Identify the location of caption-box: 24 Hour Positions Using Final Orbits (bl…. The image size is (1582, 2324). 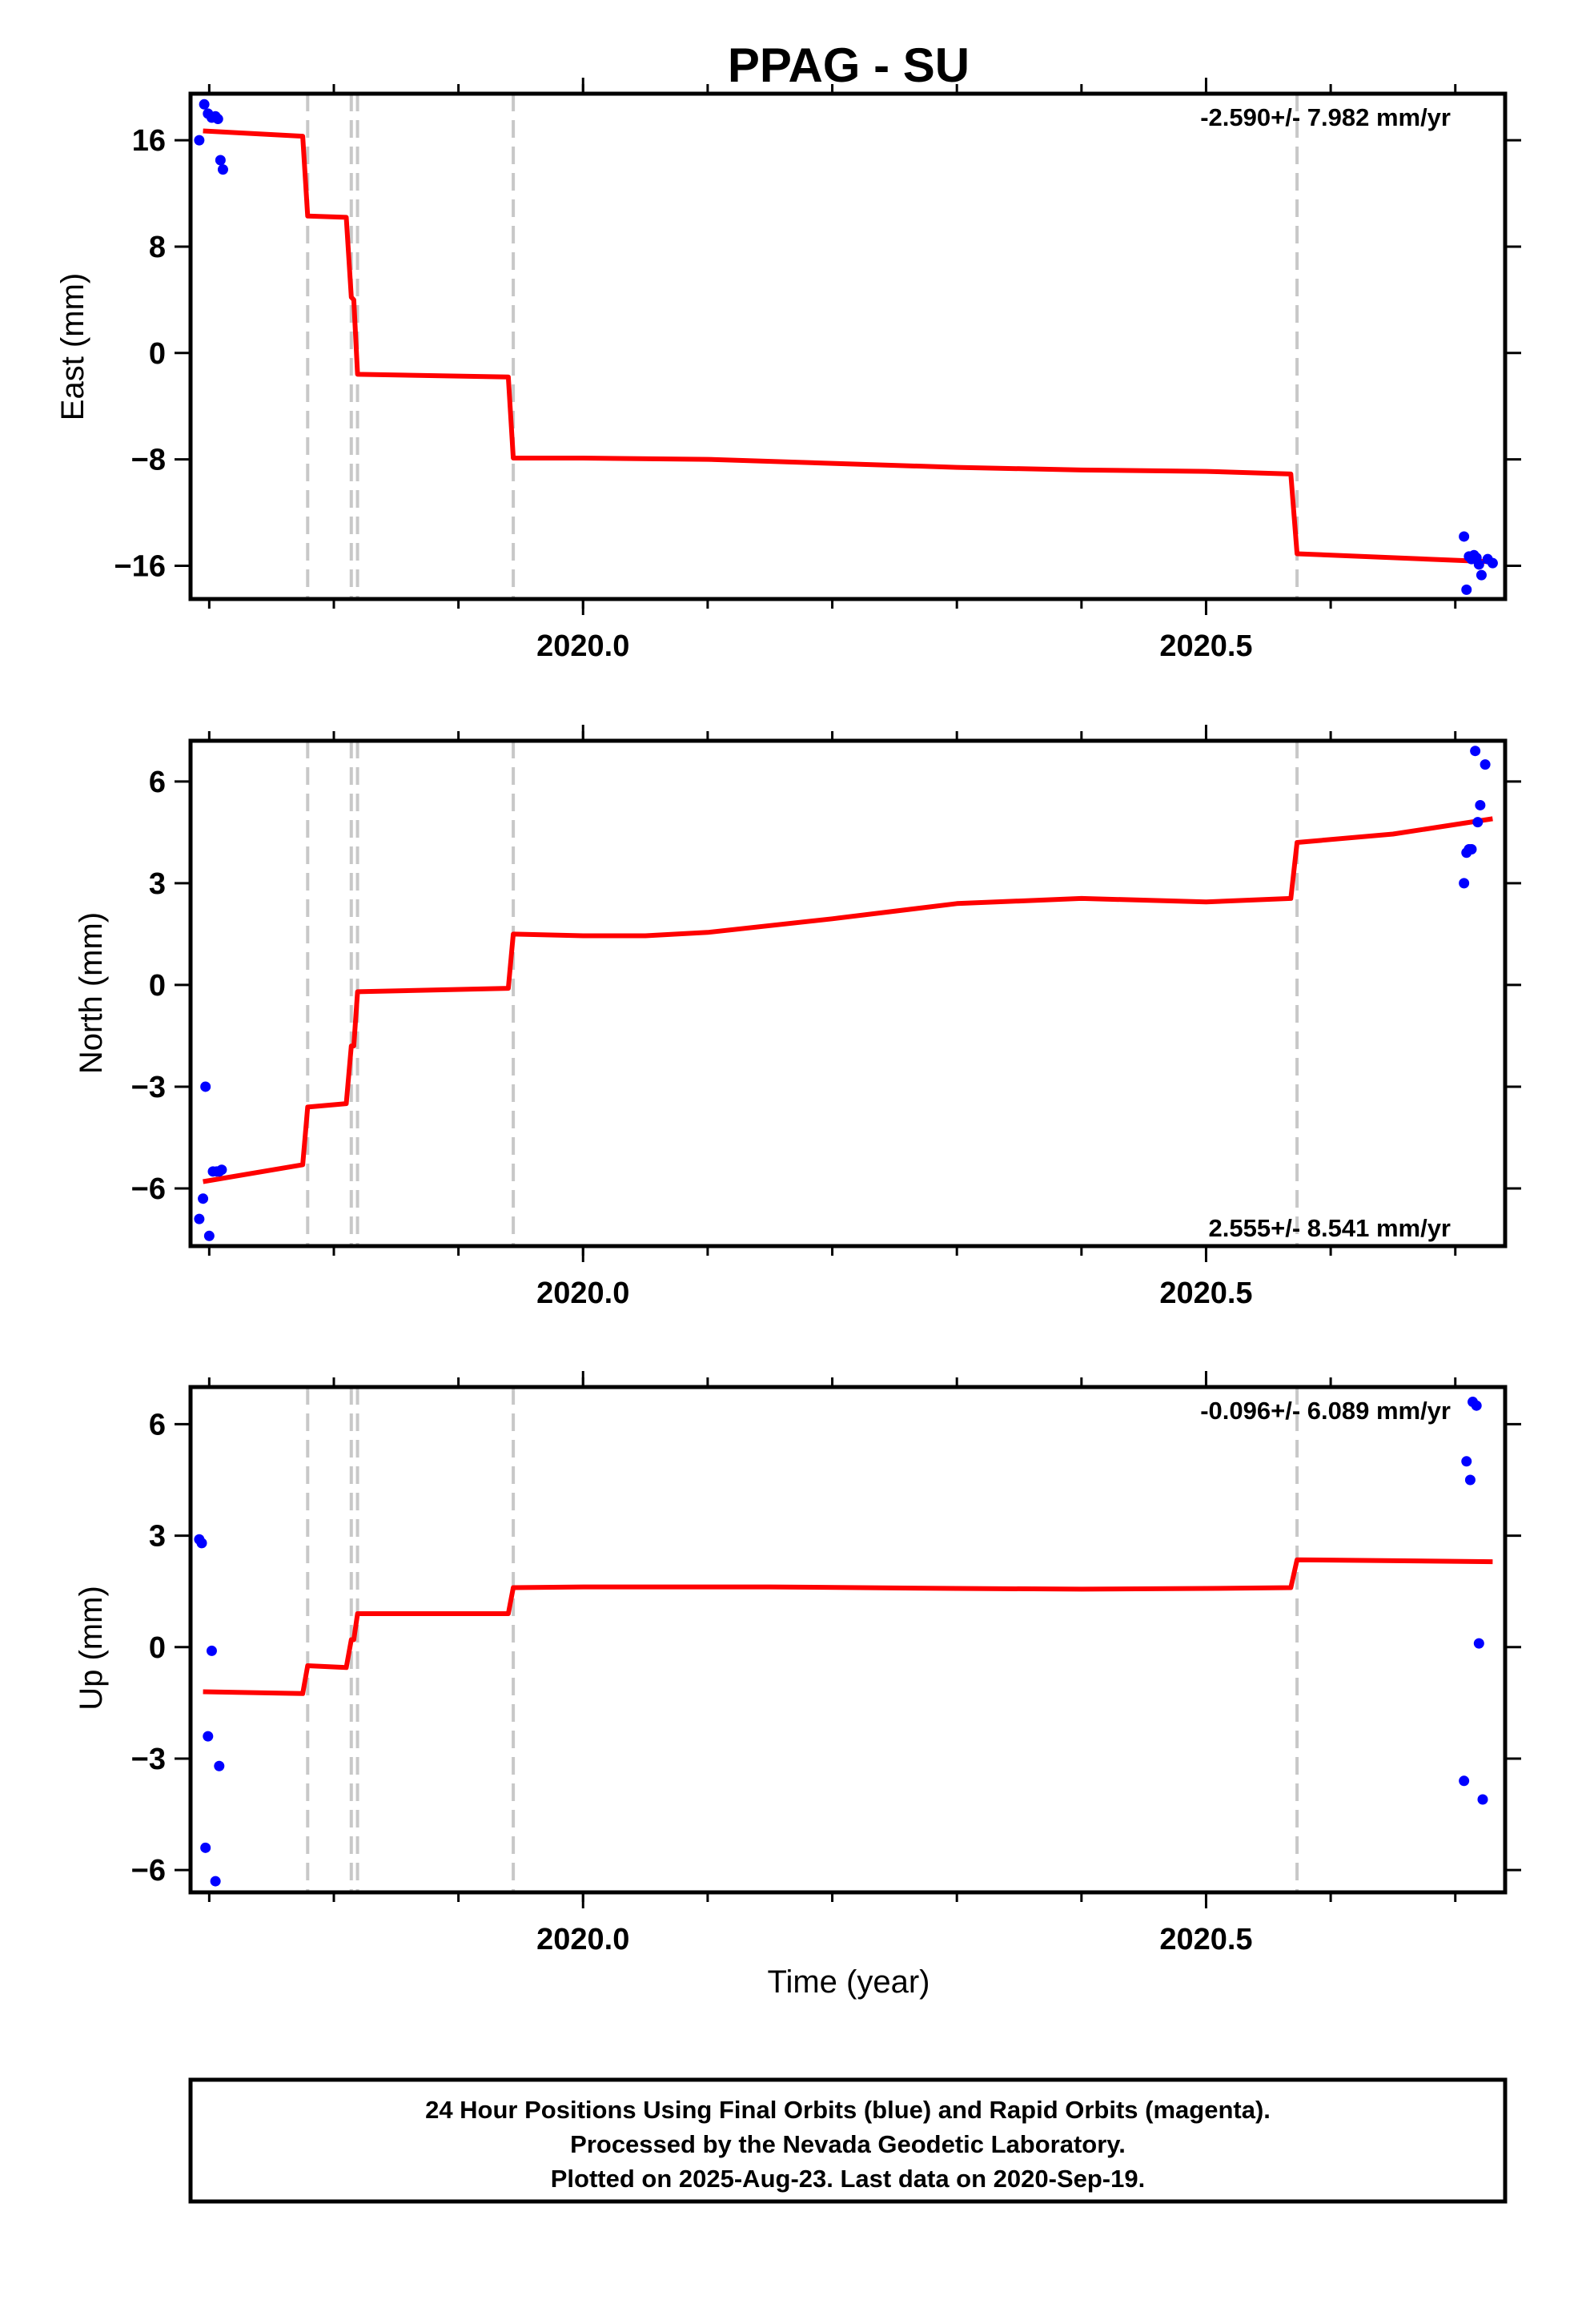
(848, 2140).